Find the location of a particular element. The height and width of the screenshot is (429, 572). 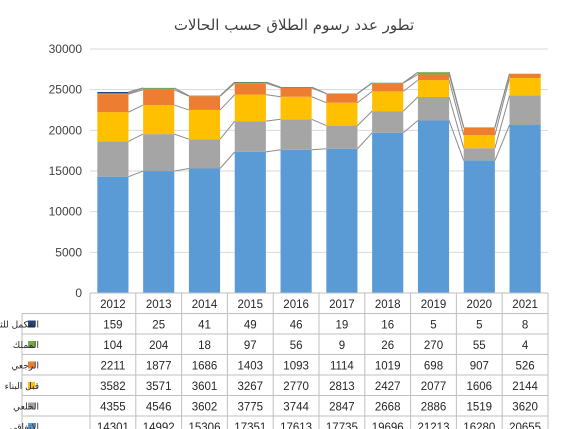

data-label: 526 is located at coordinates (525, 367).